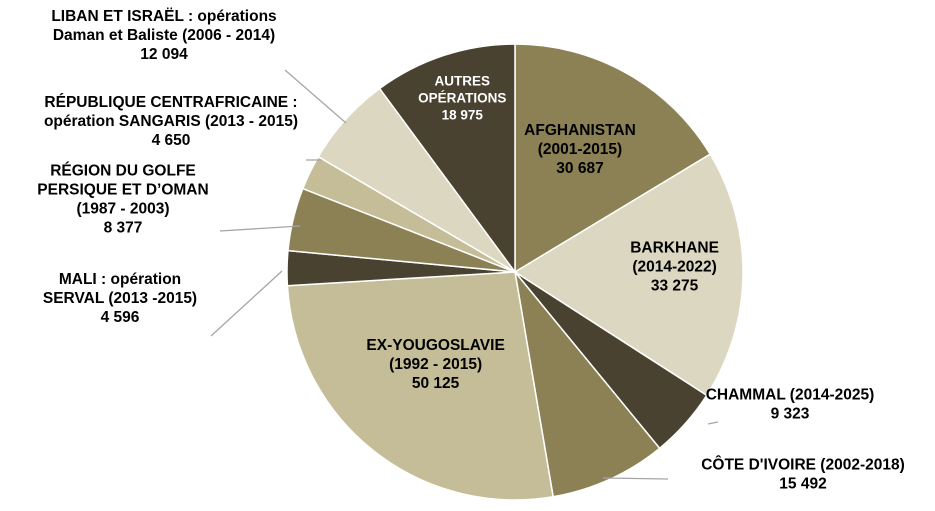 This screenshot has width=935, height=511. I want to click on slice-name-label: CÔTE D'IVOIRE (2002-2018), so click(803, 465).